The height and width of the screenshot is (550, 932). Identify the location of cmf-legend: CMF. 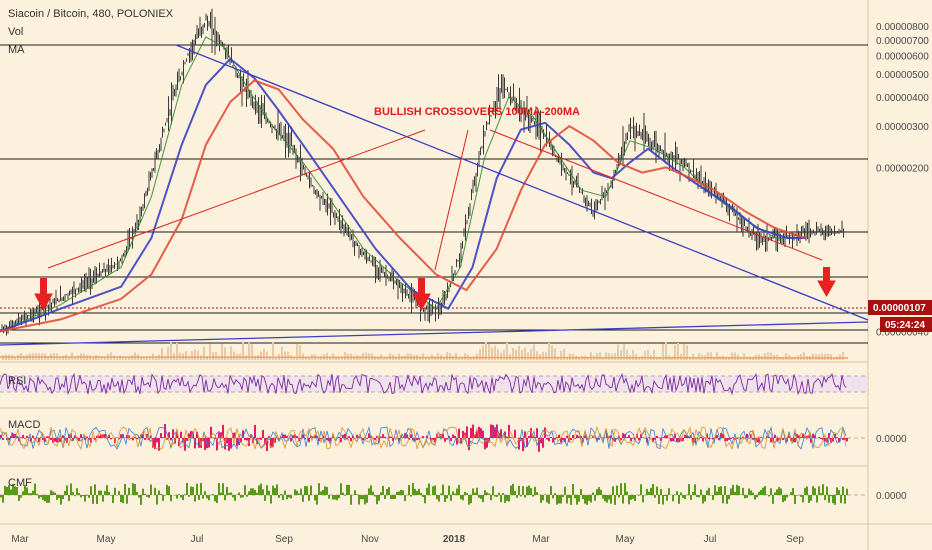
(20, 483).